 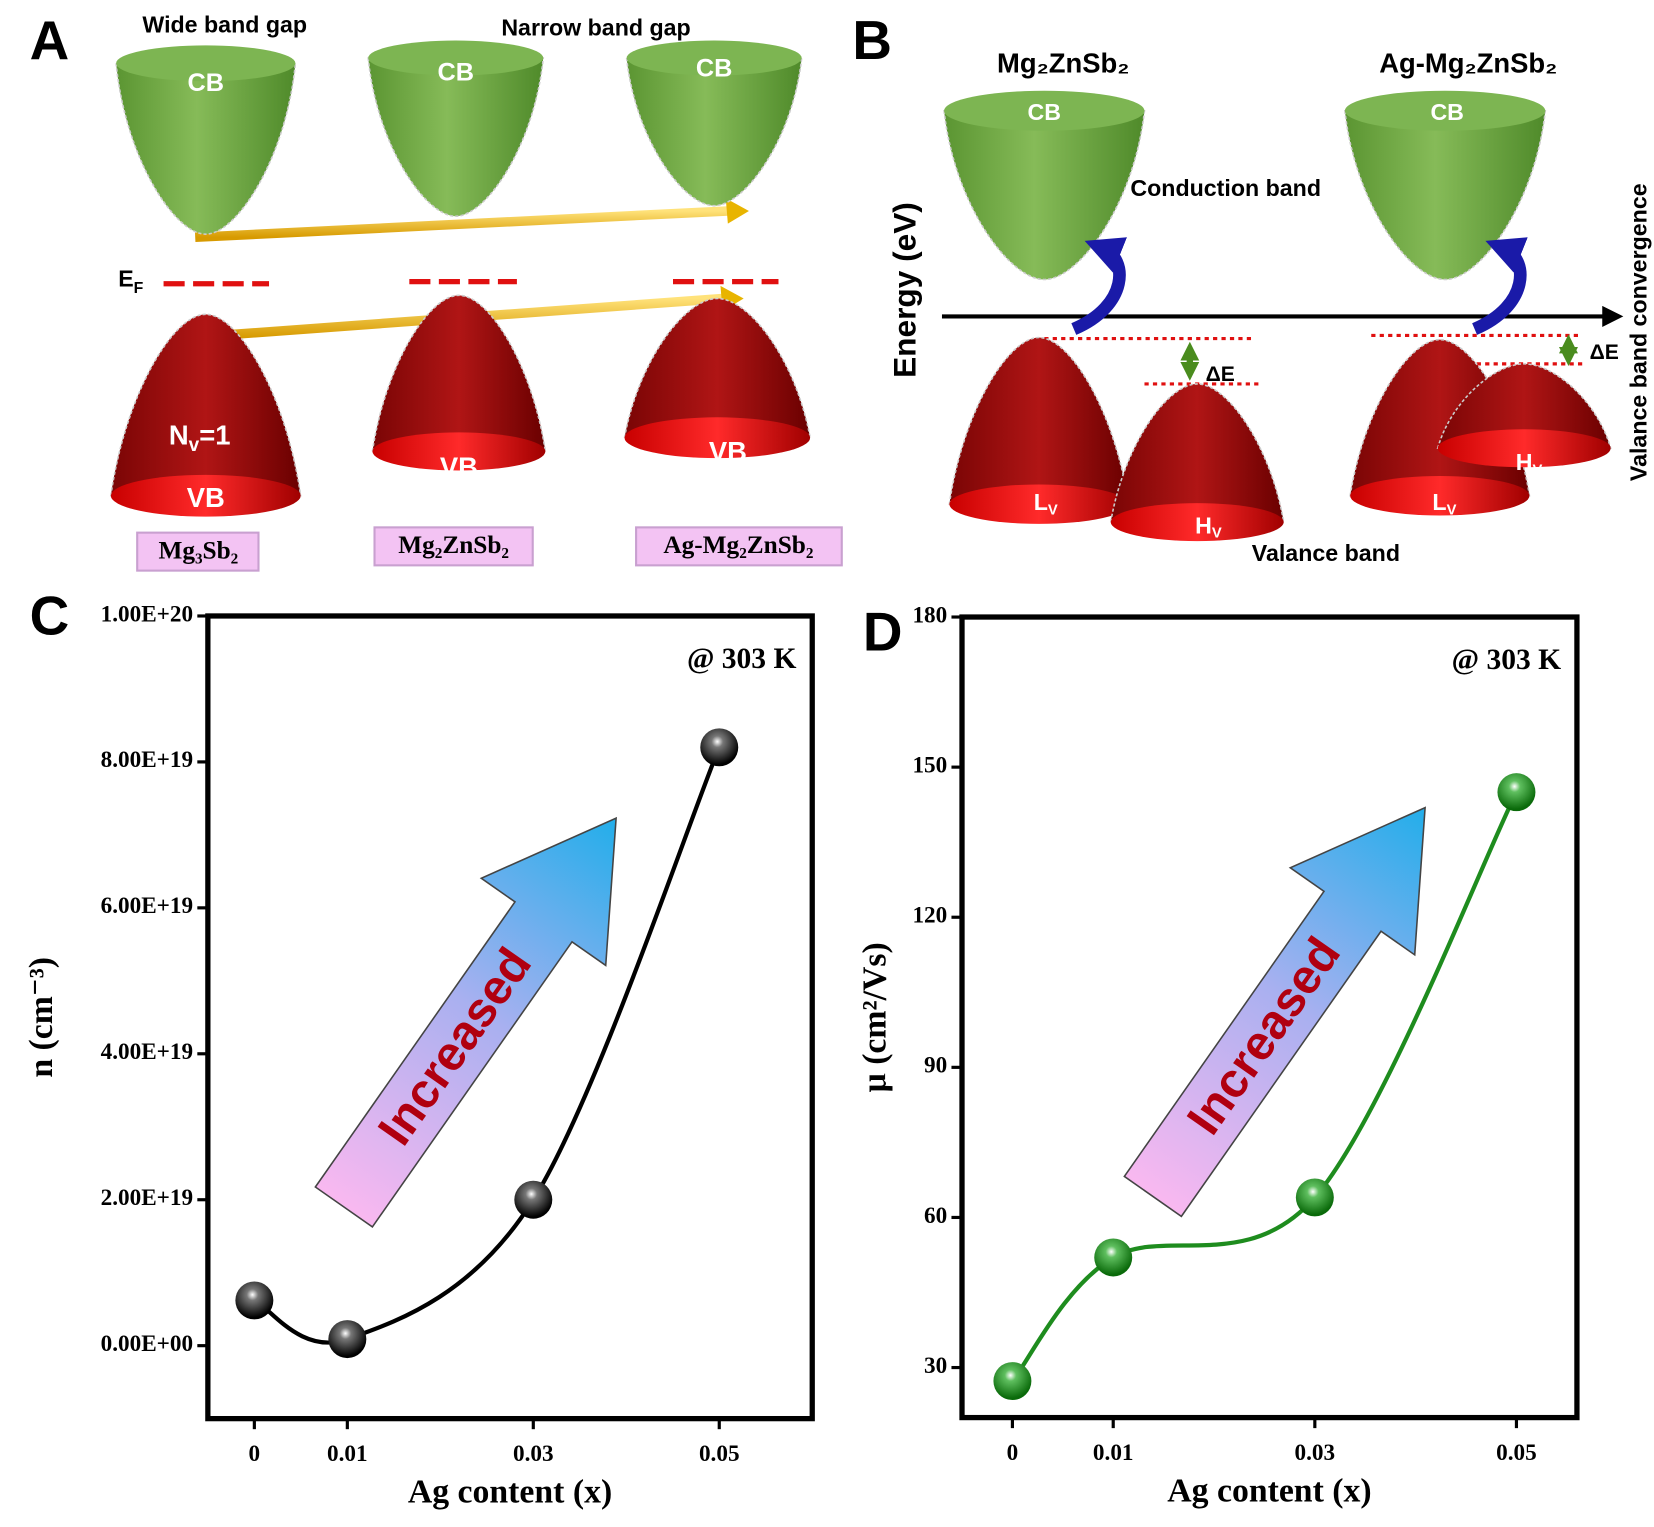 I want to click on fermi-levels, so click(x=471, y=282).